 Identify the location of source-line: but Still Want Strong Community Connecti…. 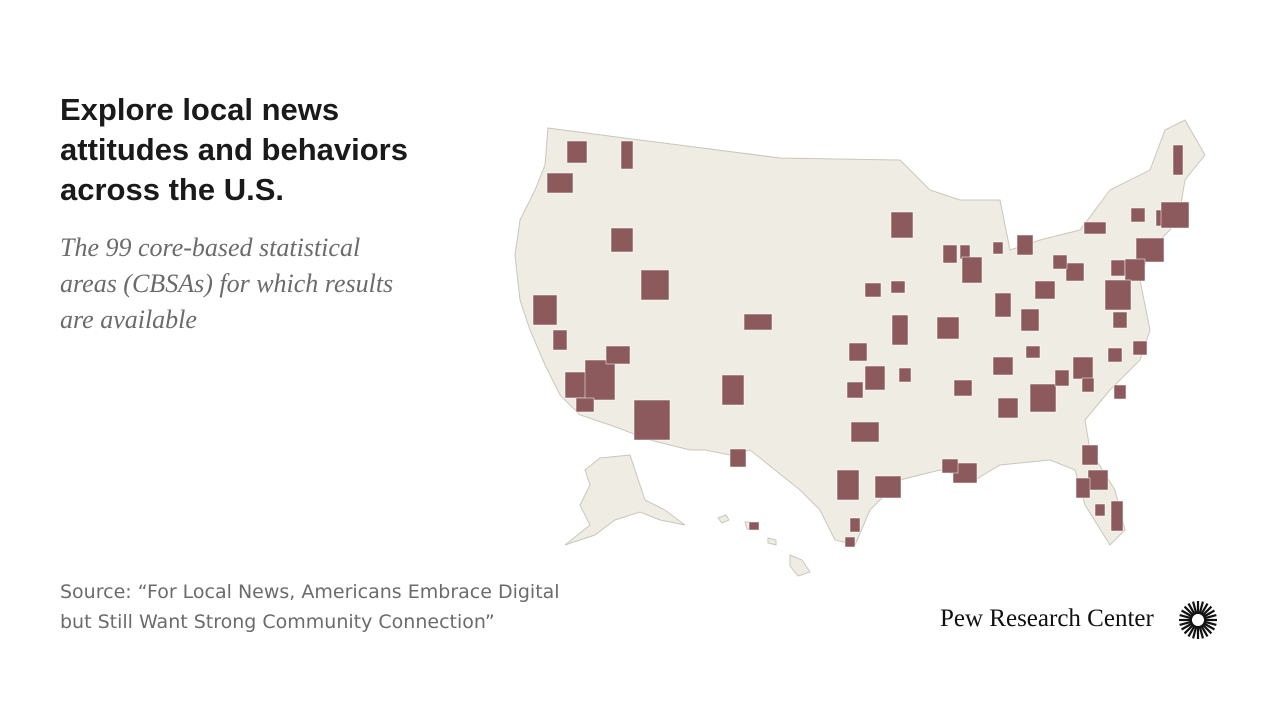
(277, 622).